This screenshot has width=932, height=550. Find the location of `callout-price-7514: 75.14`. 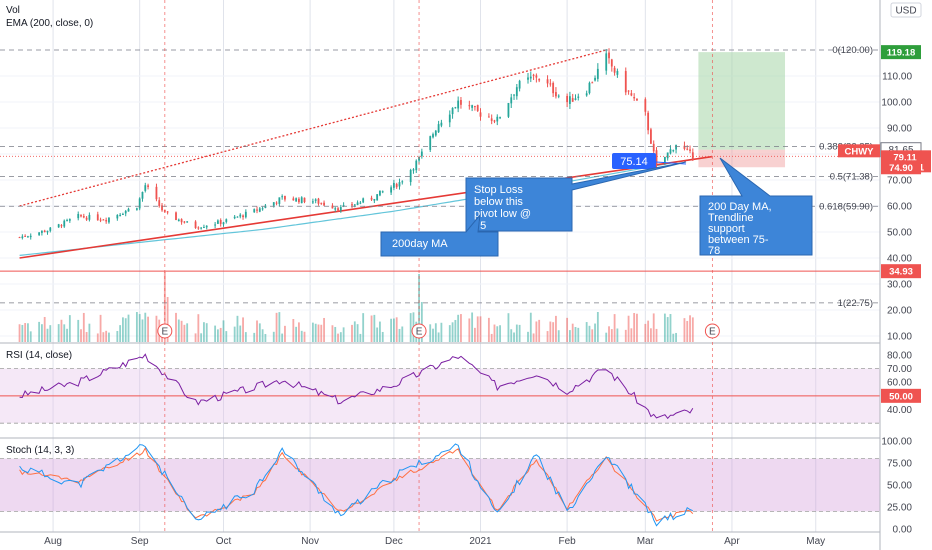

callout-price-7514: 75.14 is located at coordinates (649, 161).